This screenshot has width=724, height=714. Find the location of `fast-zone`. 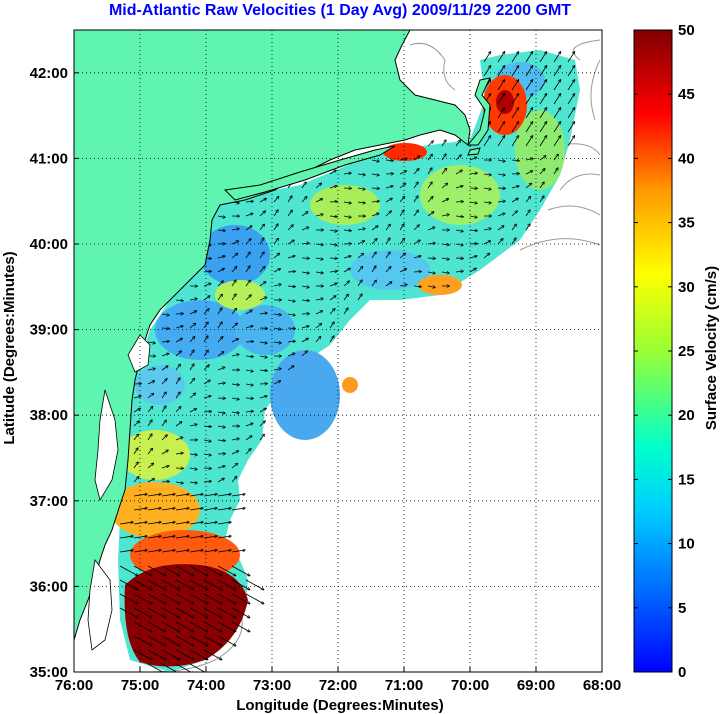

fast-zone is located at coordinates (350, 385).